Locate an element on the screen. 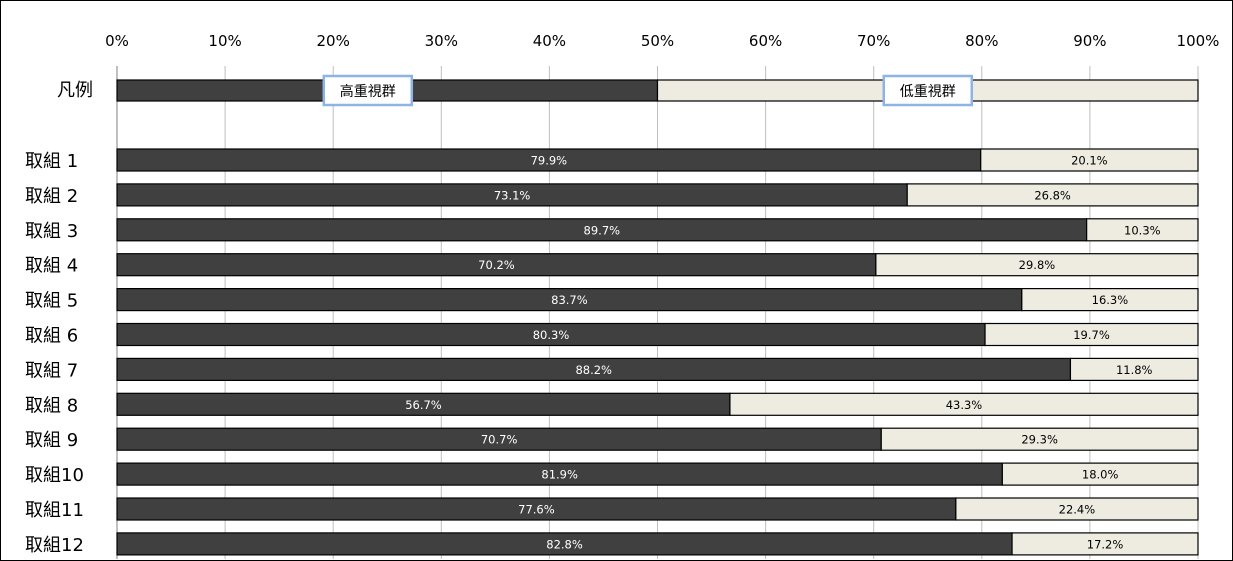 Image resolution: width=1233 pixels, height=561 pixels. data-label-low: 26.8% is located at coordinates (1052, 195).